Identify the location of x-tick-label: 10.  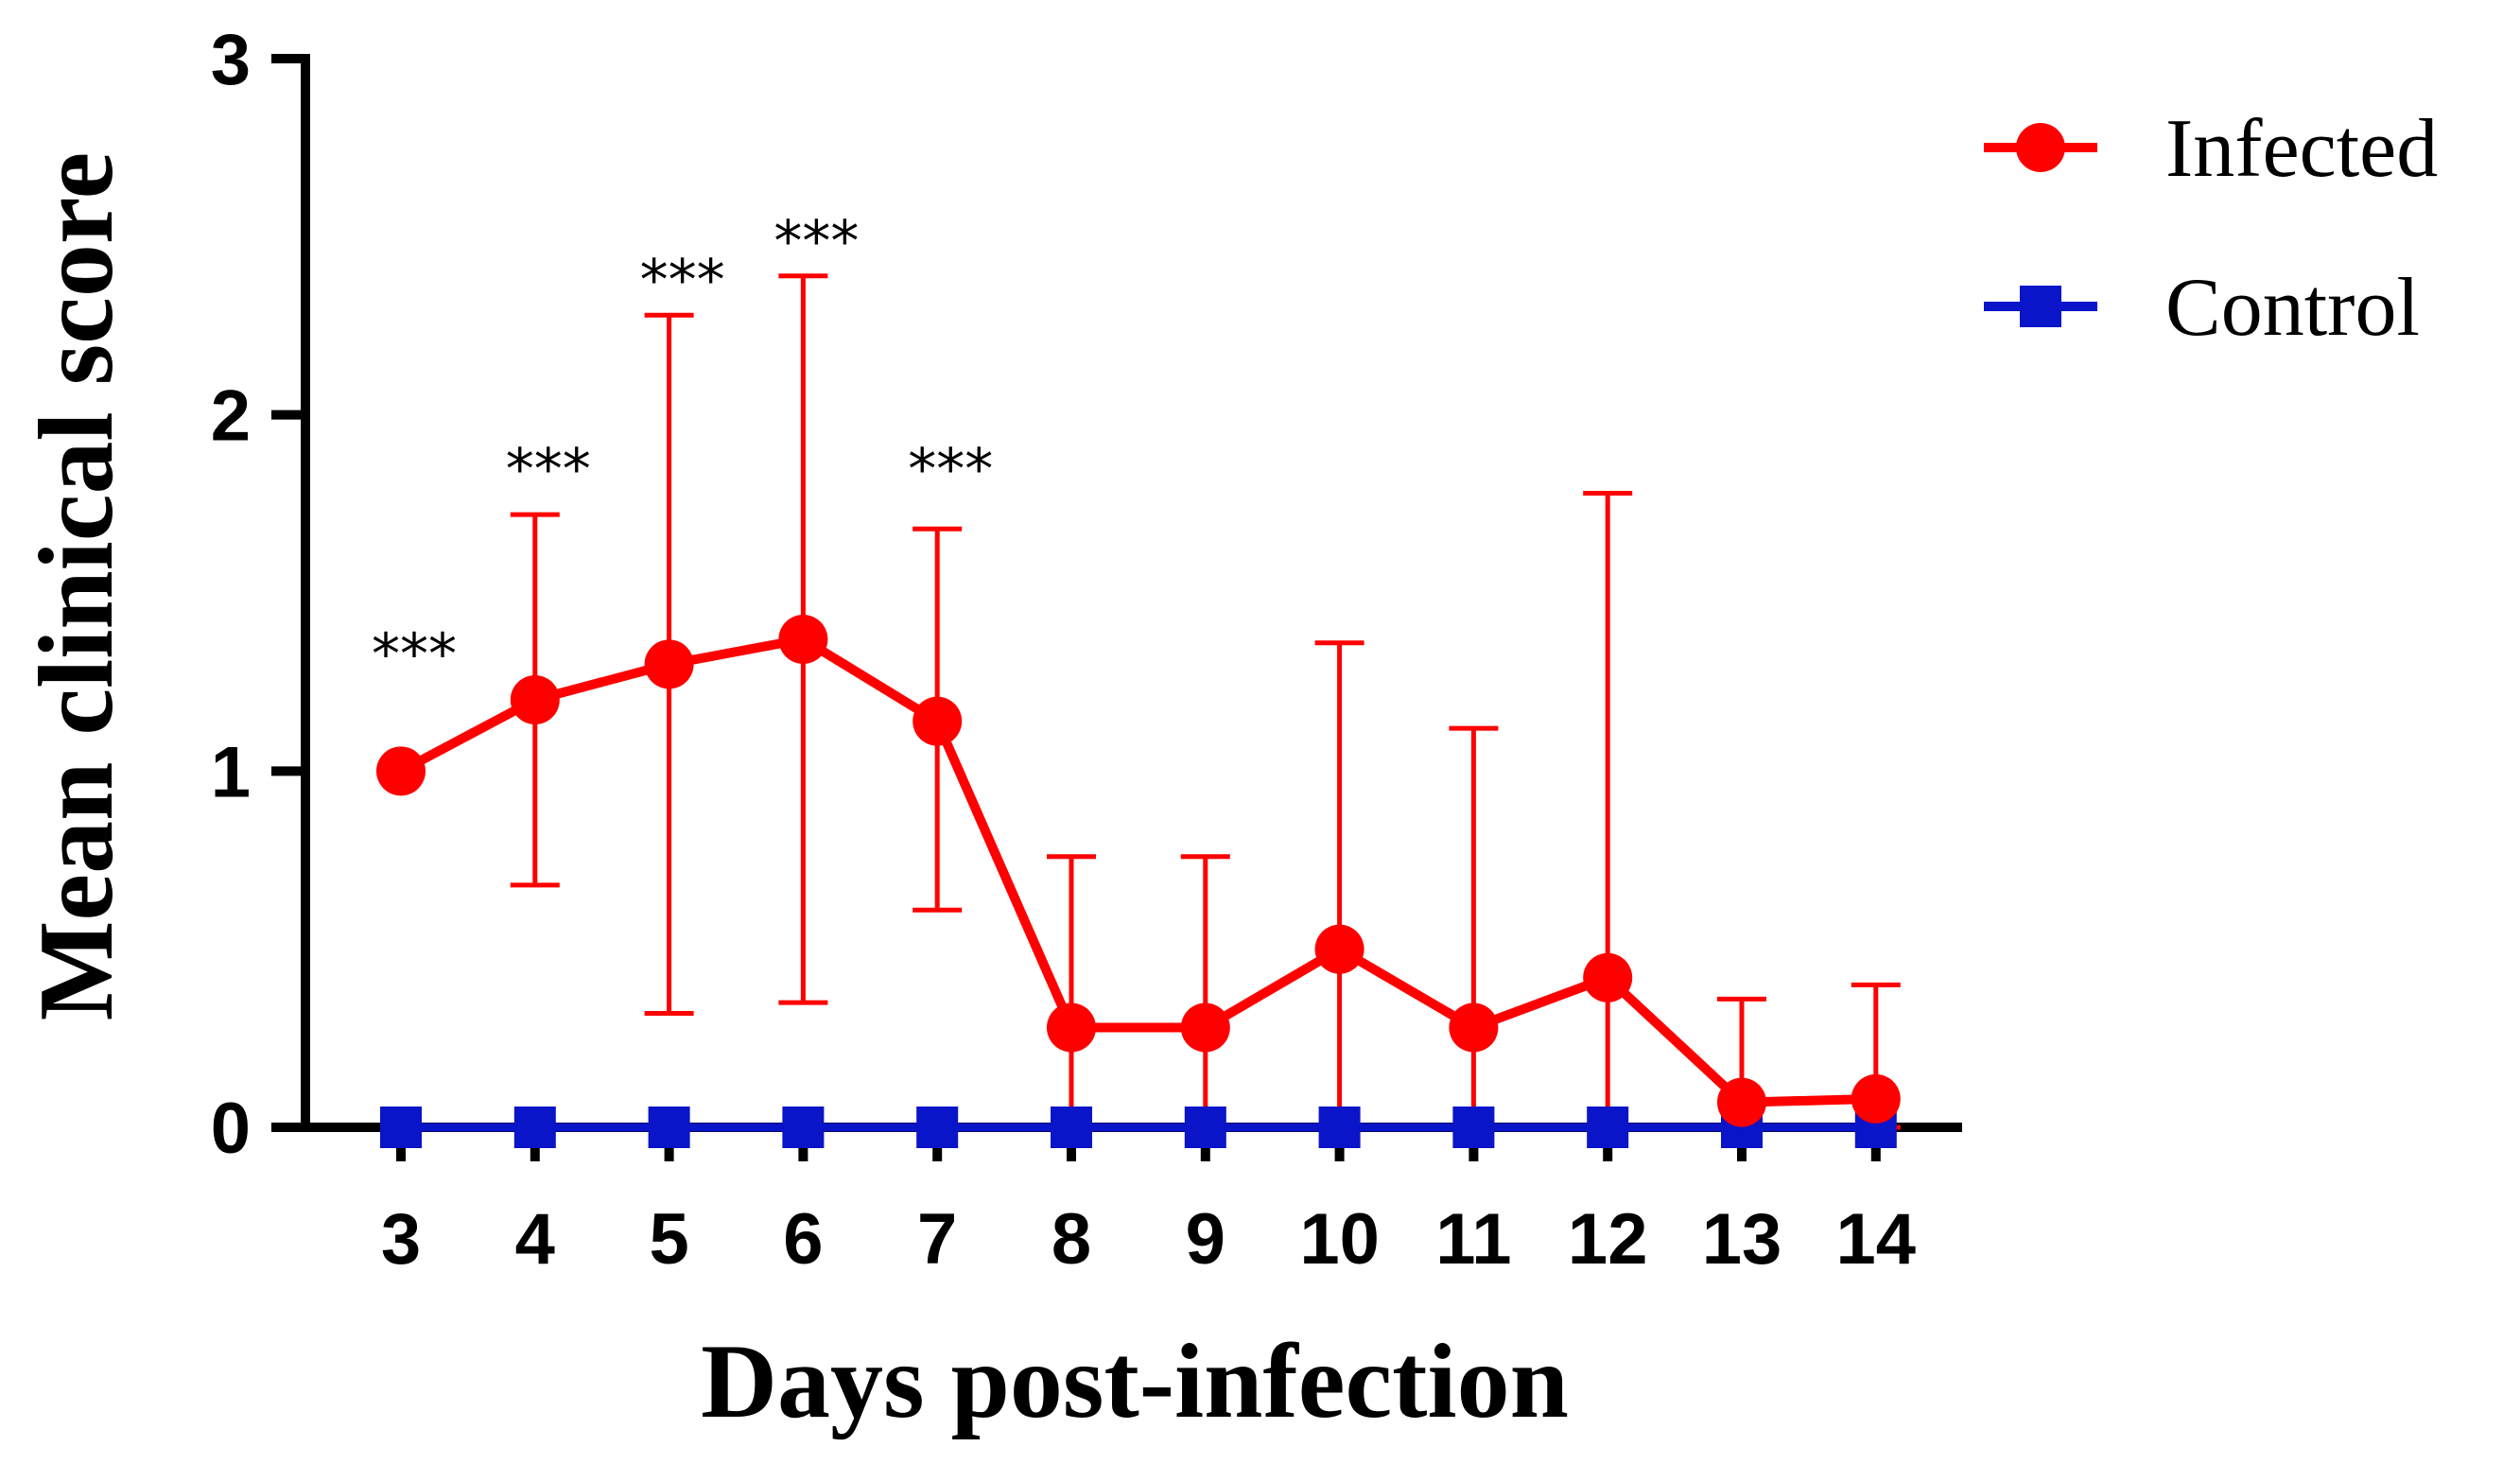
(1339, 1239).